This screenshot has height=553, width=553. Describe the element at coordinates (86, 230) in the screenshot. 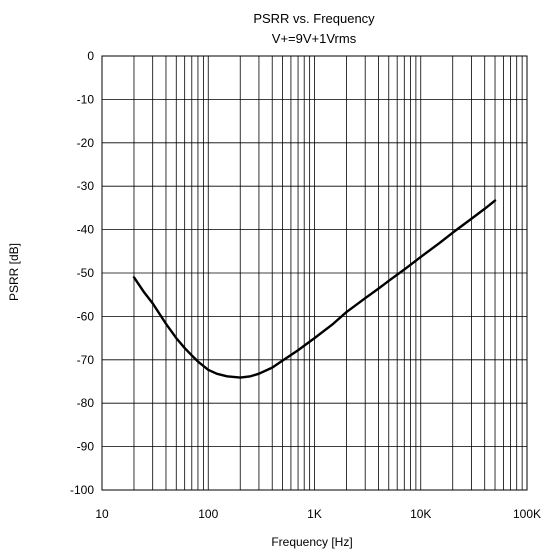

I see `y-tick-label: -40` at that location.